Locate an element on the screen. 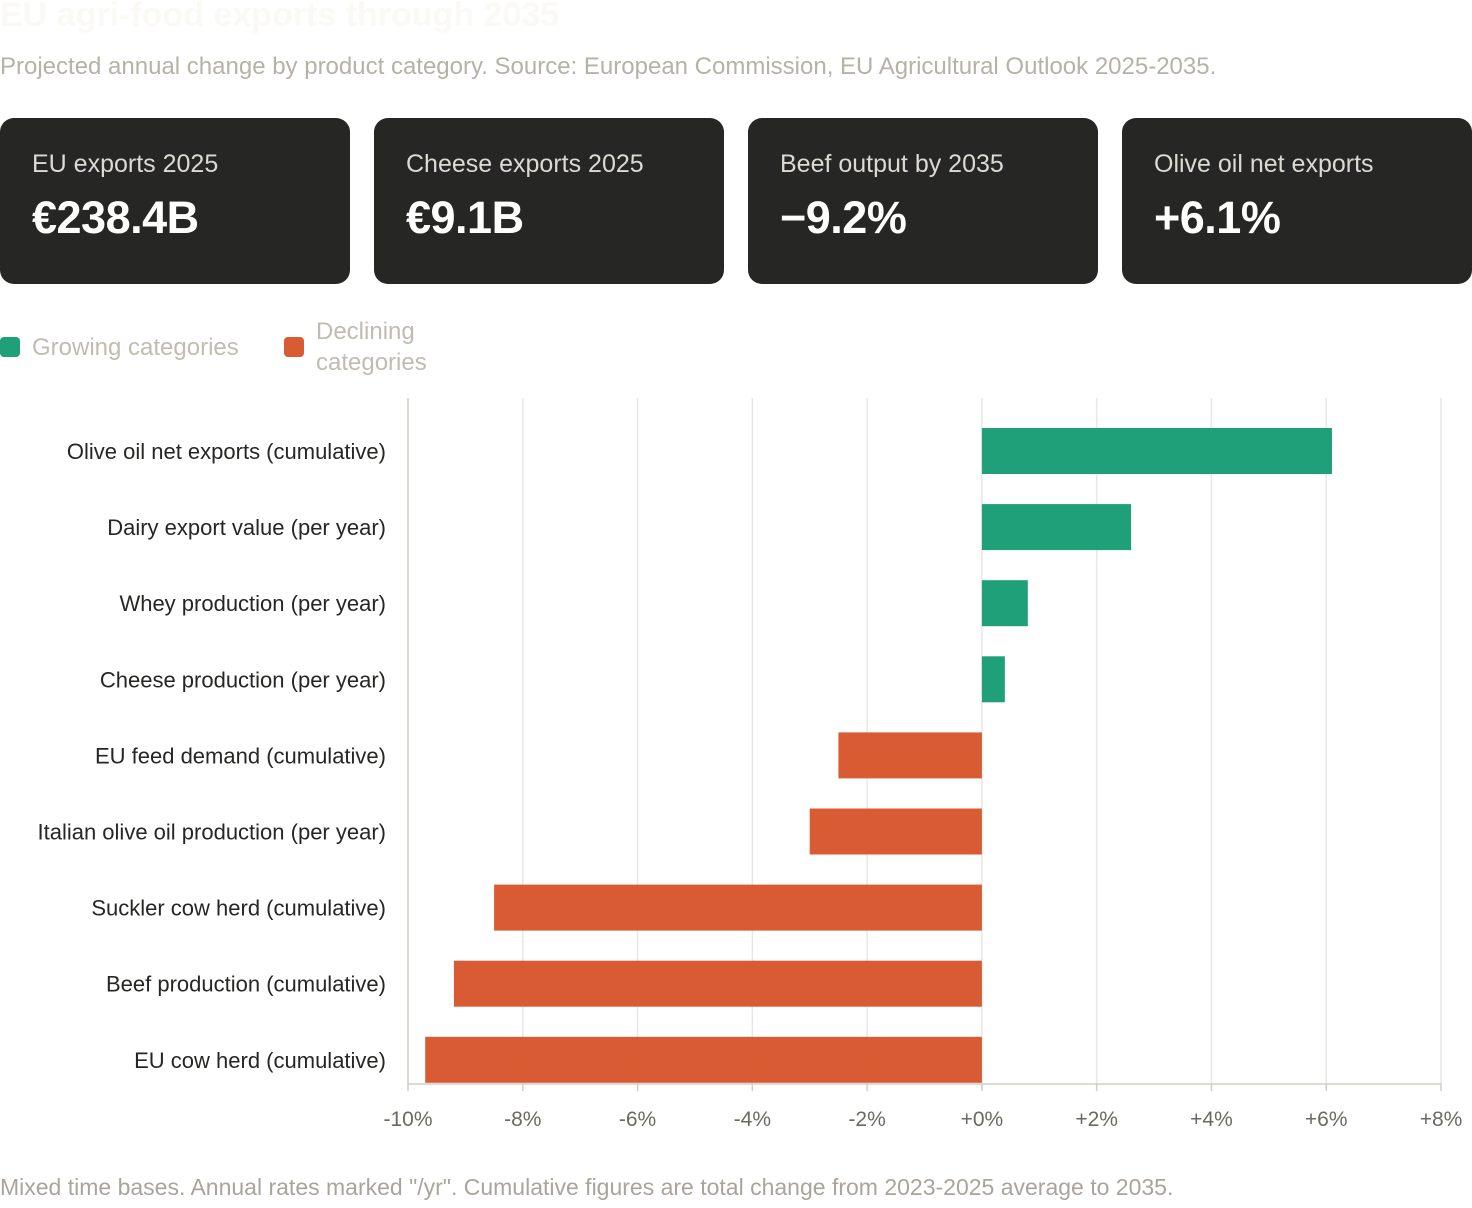 Image resolution: width=1472 pixels, height=1208 pixels. kpi-label: Cheese exports 2025 is located at coordinates (525, 164).